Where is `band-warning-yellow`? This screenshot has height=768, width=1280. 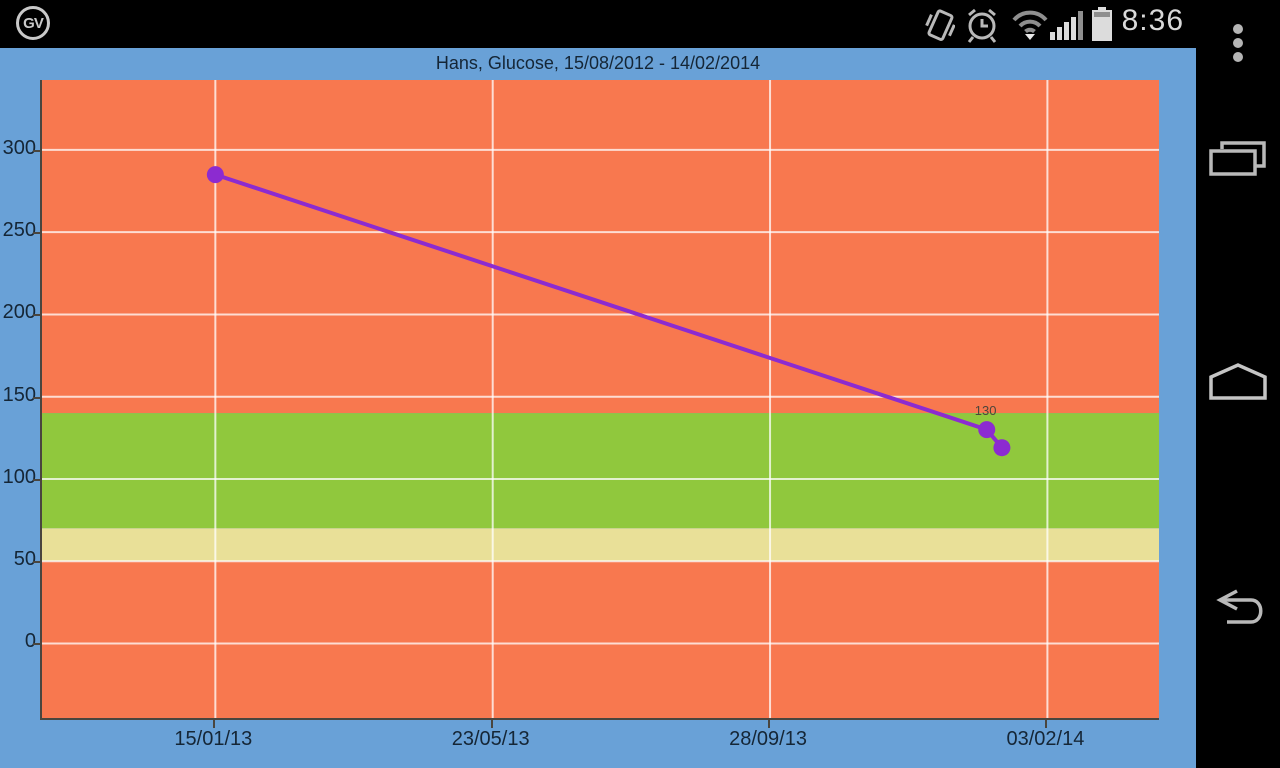
band-warning-yellow is located at coordinates (600, 545).